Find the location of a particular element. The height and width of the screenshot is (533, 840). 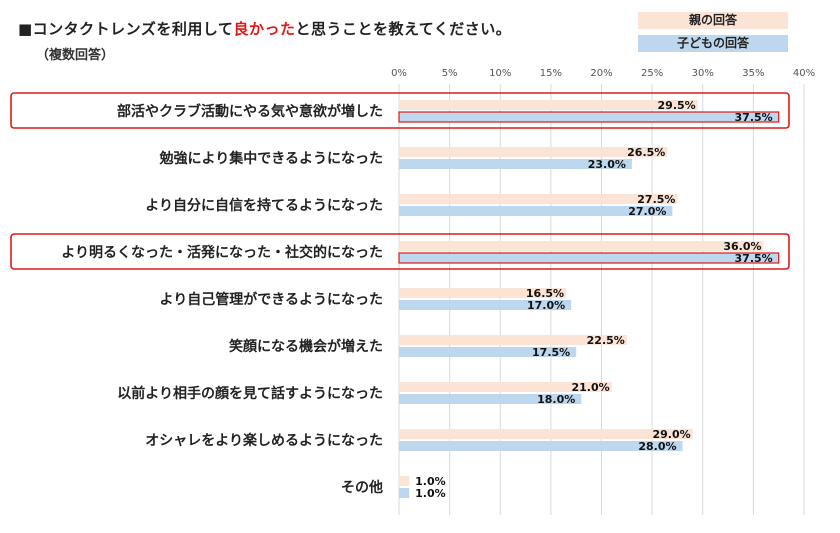

category-label: 勉強により集中できるようになった is located at coordinates (271, 158).